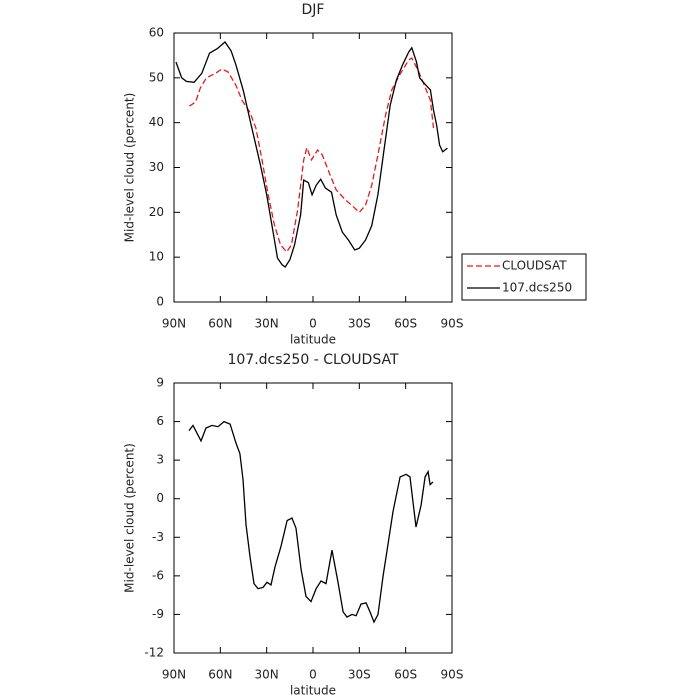 This screenshot has width=700, height=700. I want to click on y-tick-label: 30, so click(156, 167).